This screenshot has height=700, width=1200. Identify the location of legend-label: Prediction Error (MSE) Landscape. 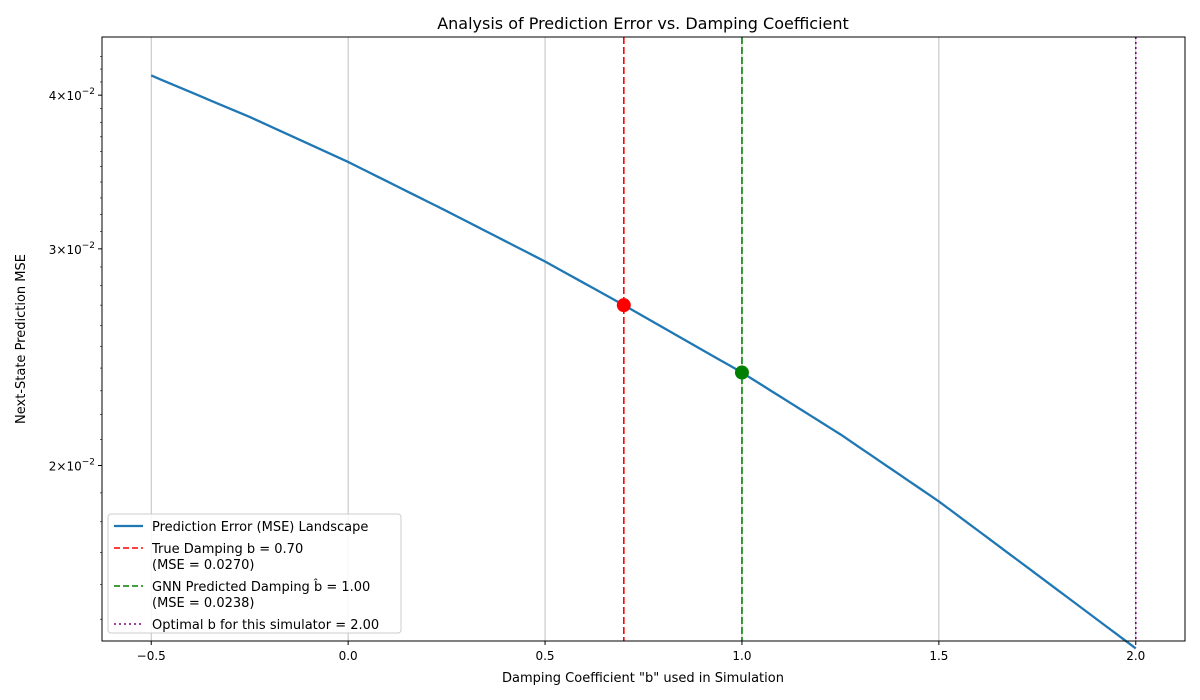
(260, 527).